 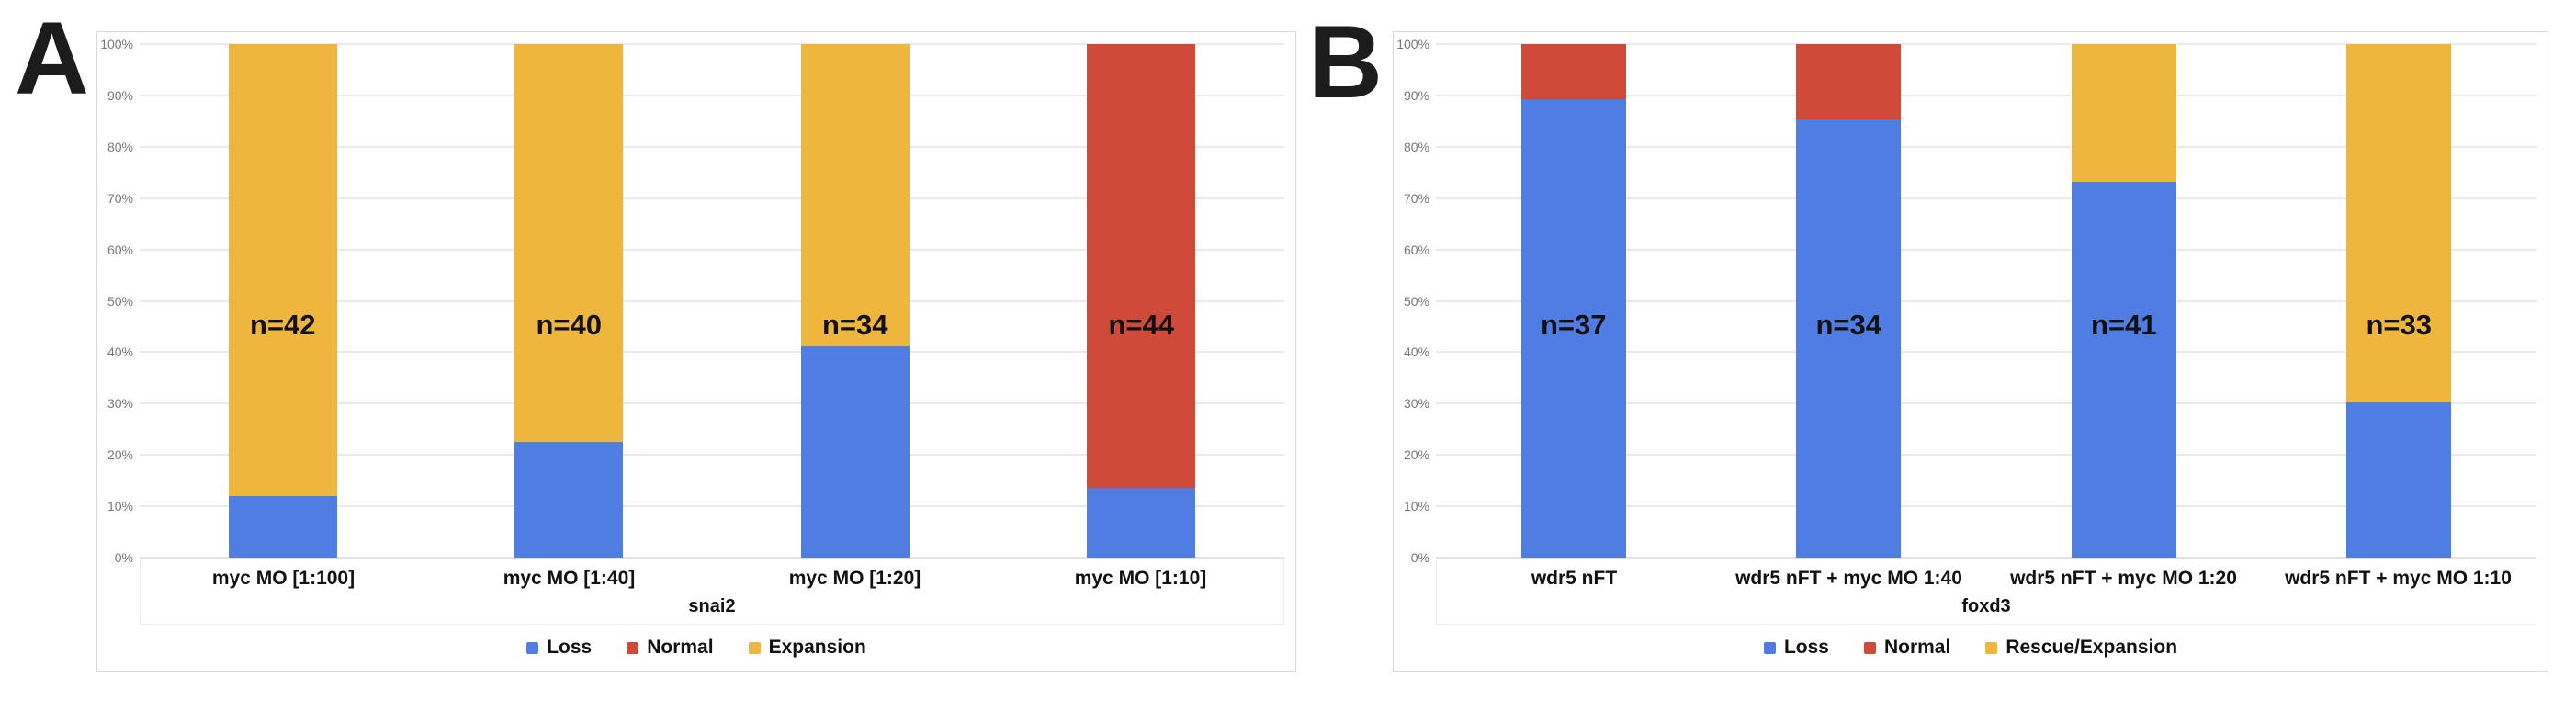 What do you see at coordinates (532, 647) in the screenshot?
I see `legend-swatch-loss` at bounding box center [532, 647].